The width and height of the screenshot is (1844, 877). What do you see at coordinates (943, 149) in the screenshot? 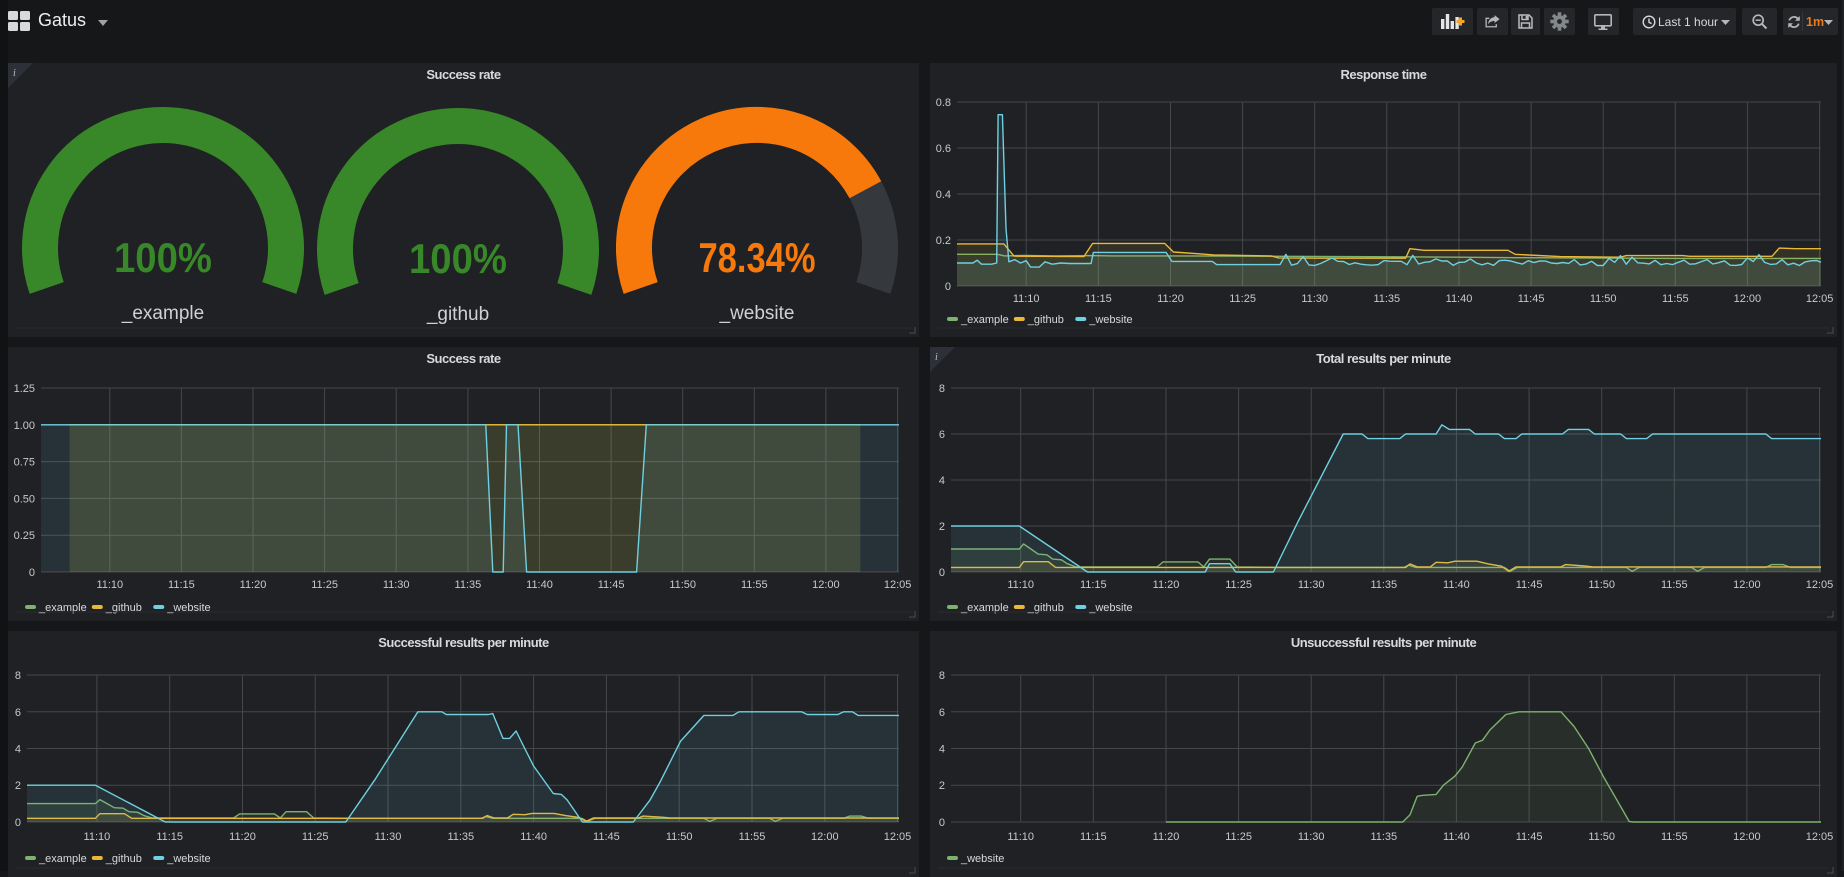
I see `svg-text: 0.6` at bounding box center [943, 149].